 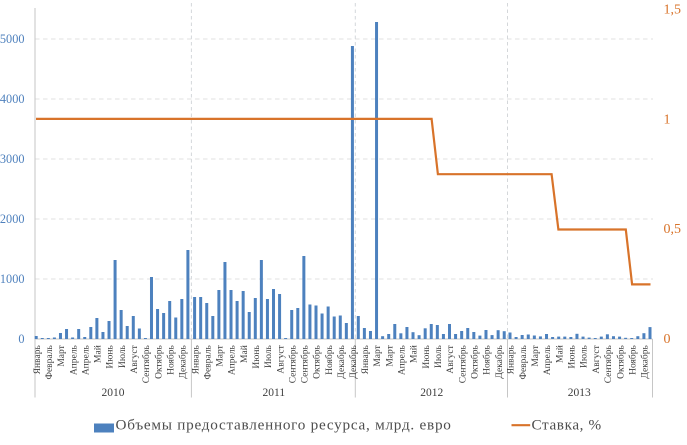 I want to click on svg-text: 4000, so click(x=12, y=99).